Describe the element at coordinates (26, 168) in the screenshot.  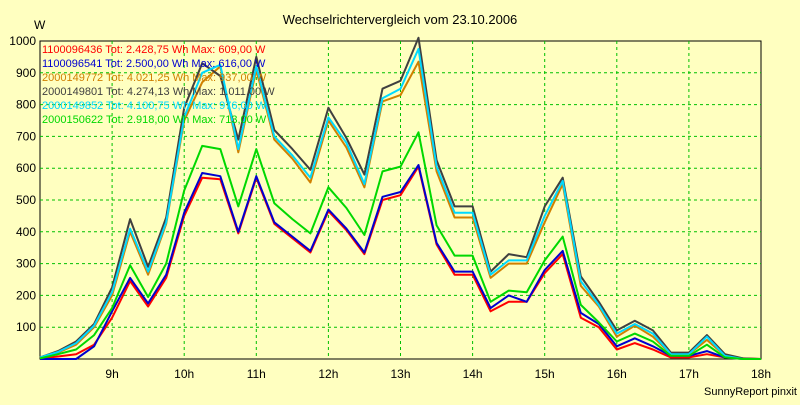
I see `y-tick-label: 600` at that location.